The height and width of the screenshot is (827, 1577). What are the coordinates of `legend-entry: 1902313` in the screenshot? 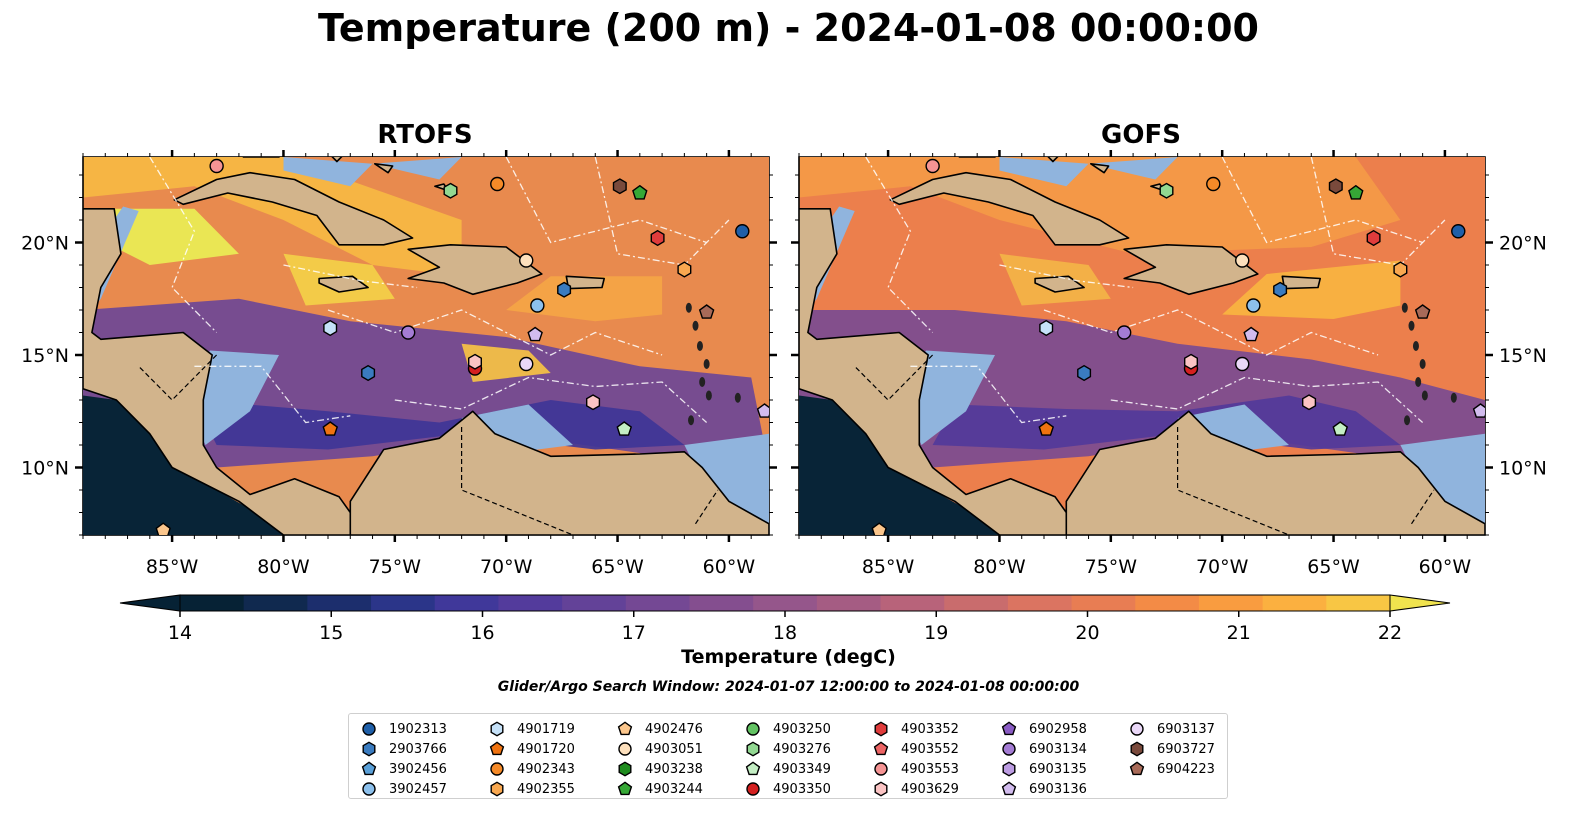 It's located at (423, 729).